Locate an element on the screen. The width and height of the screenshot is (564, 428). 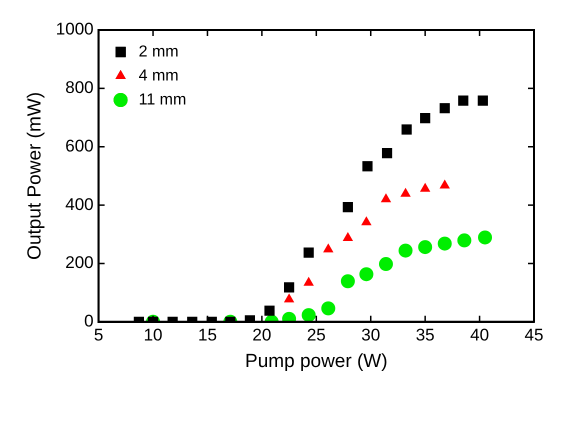
y-axis-title: Output Power (mW) is located at coordinates (35, 176).